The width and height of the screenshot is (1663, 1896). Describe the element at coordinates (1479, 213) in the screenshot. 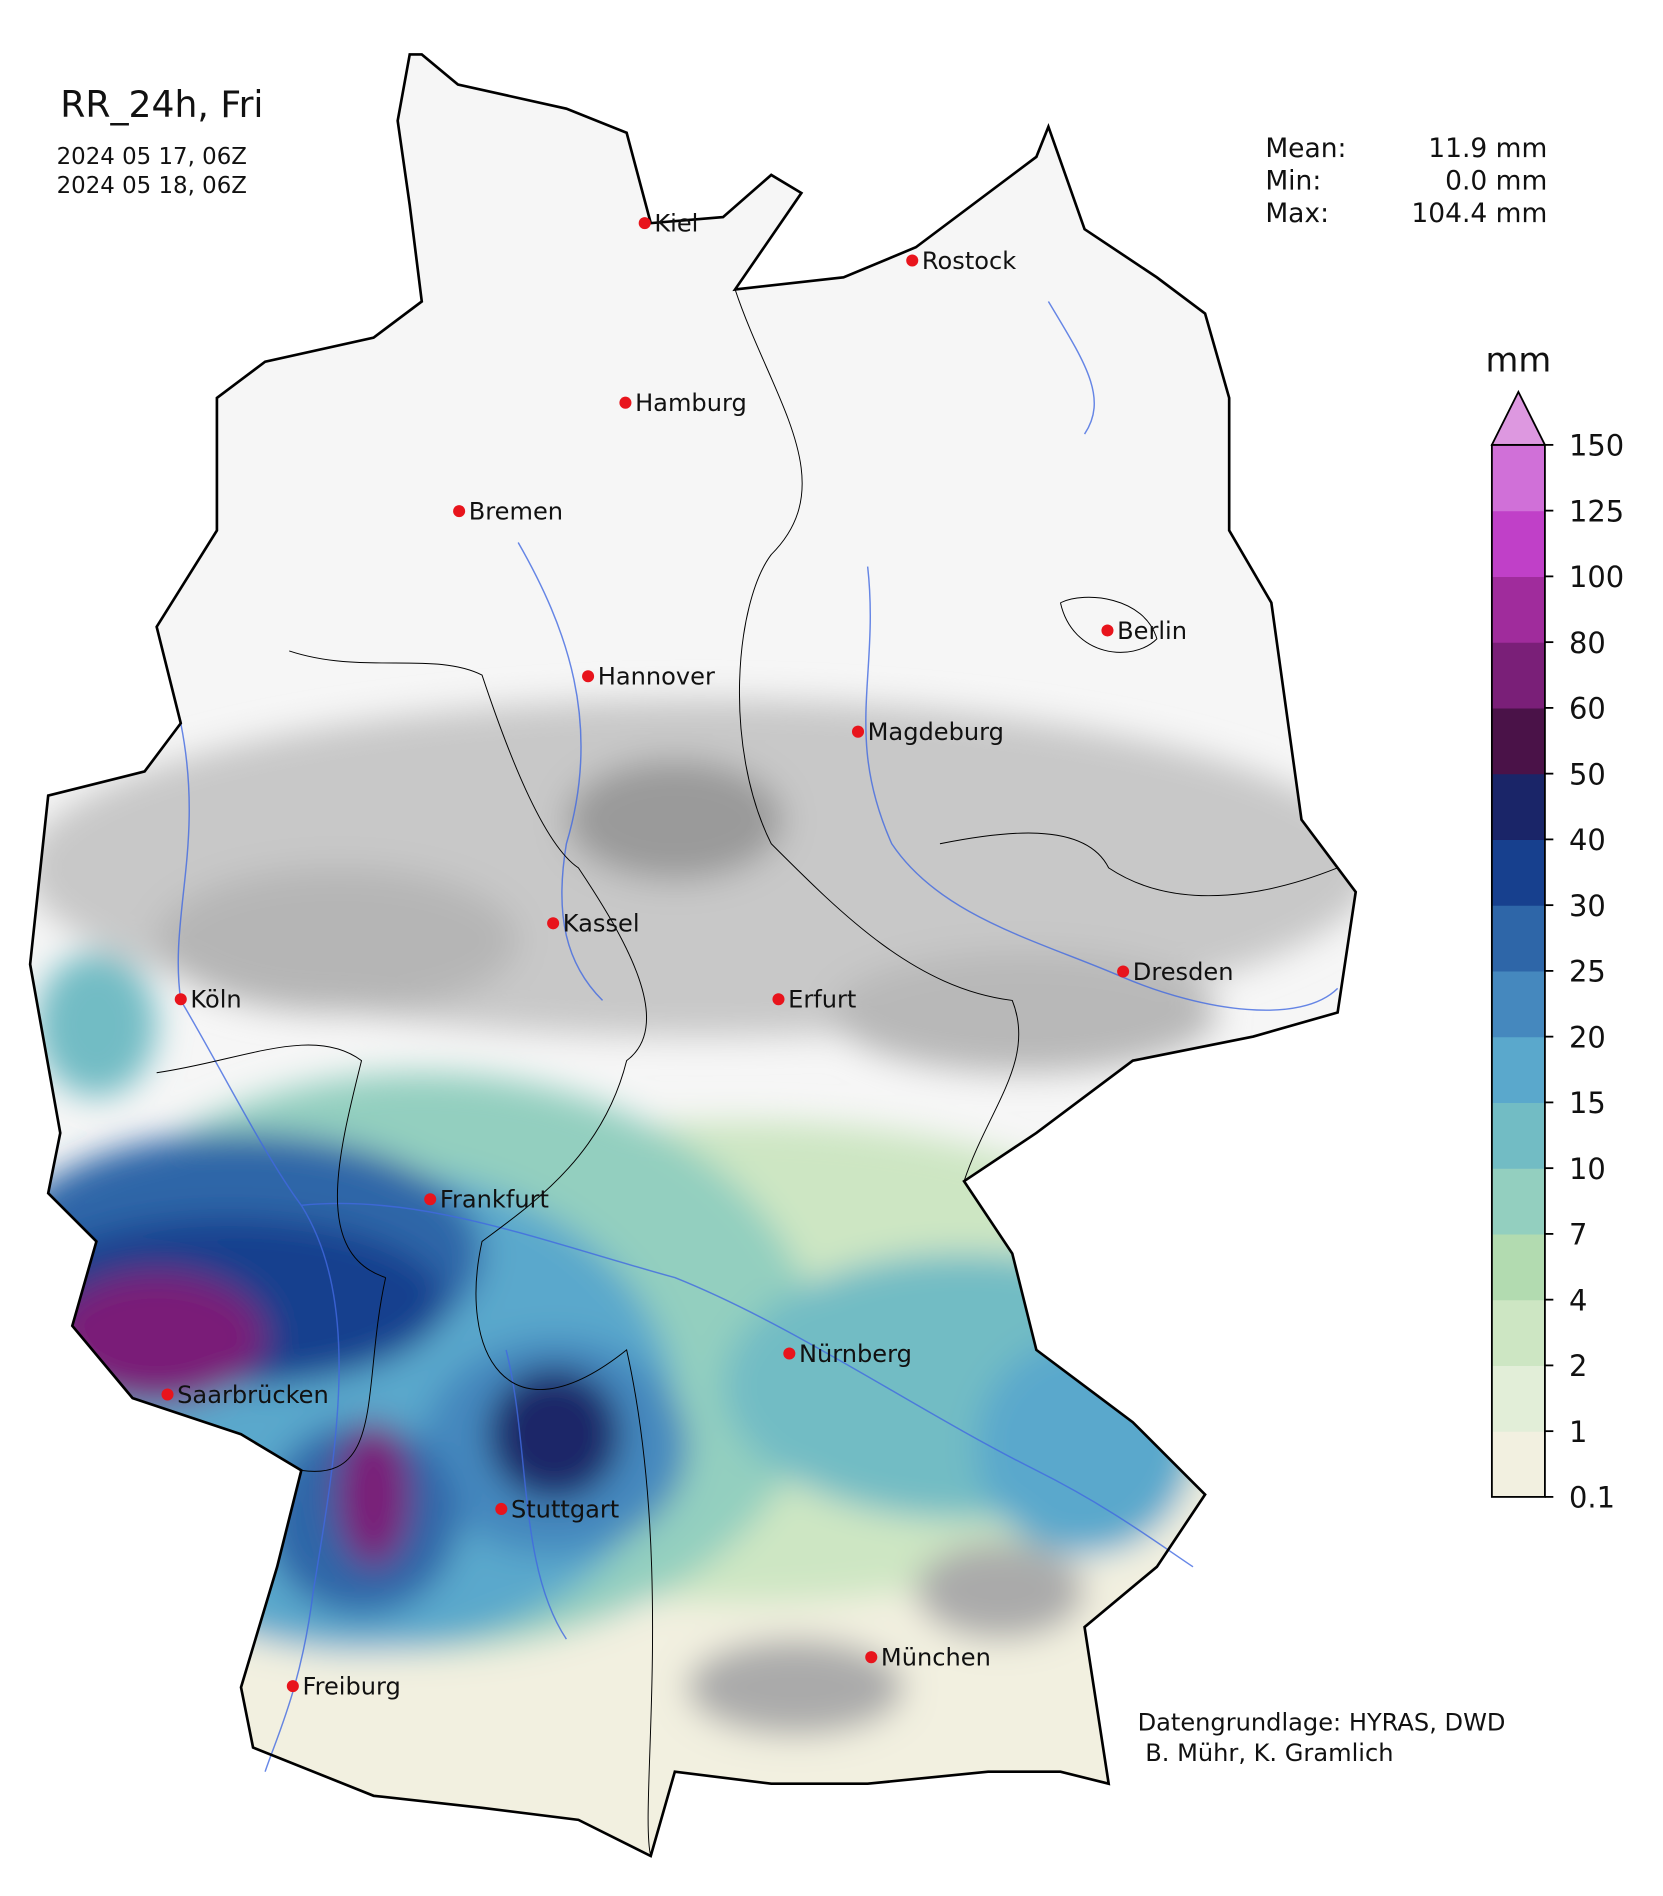

I see `stat-value: 104.4 mm` at that location.